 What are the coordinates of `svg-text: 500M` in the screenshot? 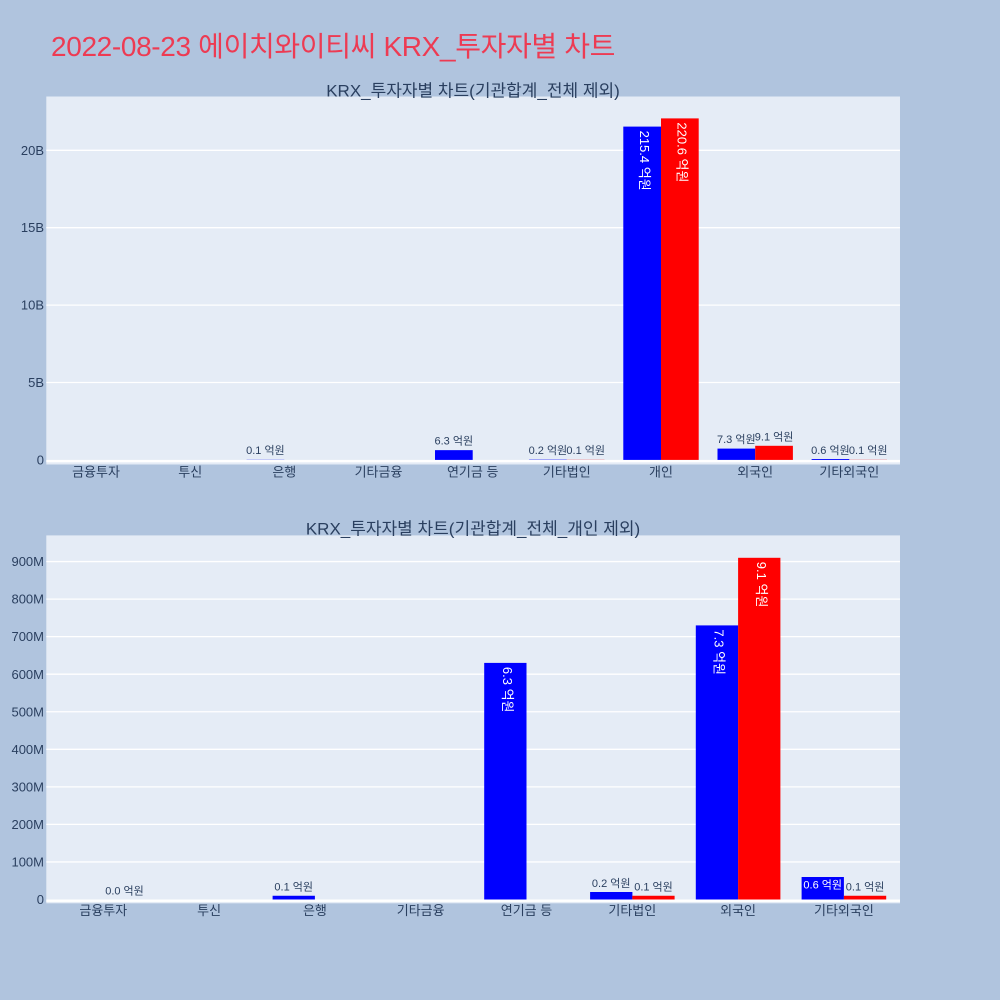 It's located at (27, 711).